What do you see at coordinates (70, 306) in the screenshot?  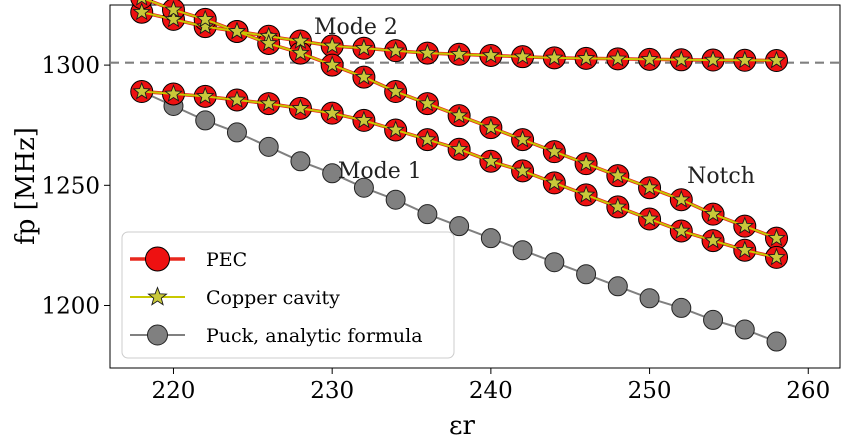 I see `y-tick-label: 1200` at bounding box center [70, 306].